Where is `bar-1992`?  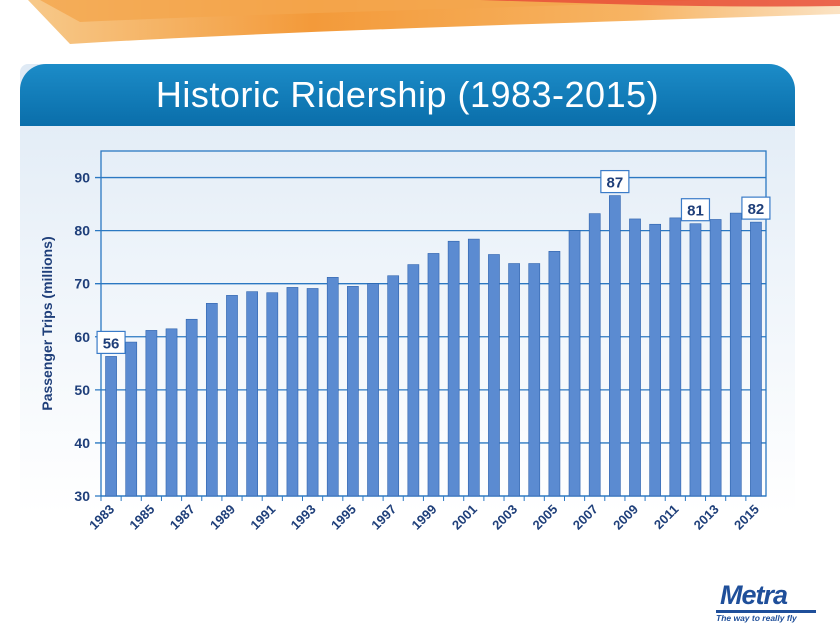
bar-1992 is located at coordinates (292, 392).